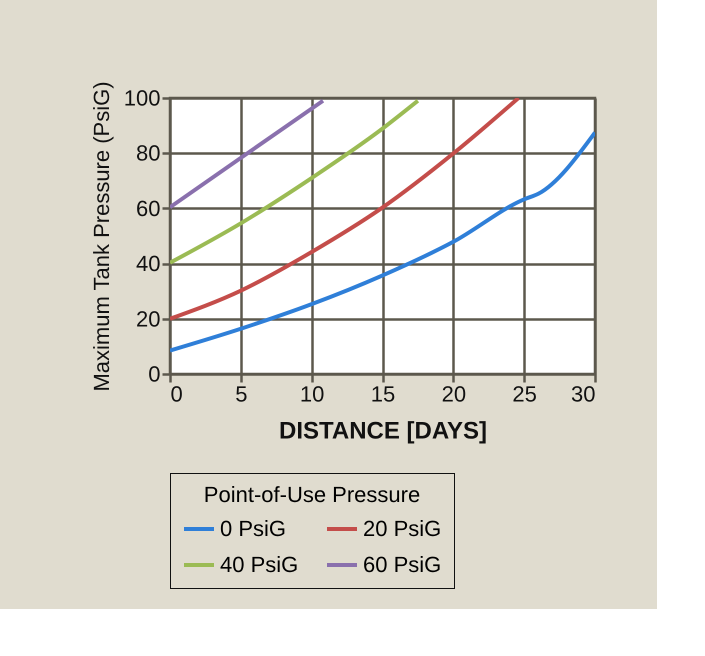 The width and height of the screenshot is (705, 656). What do you see at coordinates (583, 394) in the screenshot?
I see `x-tick-label: 30` at bounding box center [583, 394].